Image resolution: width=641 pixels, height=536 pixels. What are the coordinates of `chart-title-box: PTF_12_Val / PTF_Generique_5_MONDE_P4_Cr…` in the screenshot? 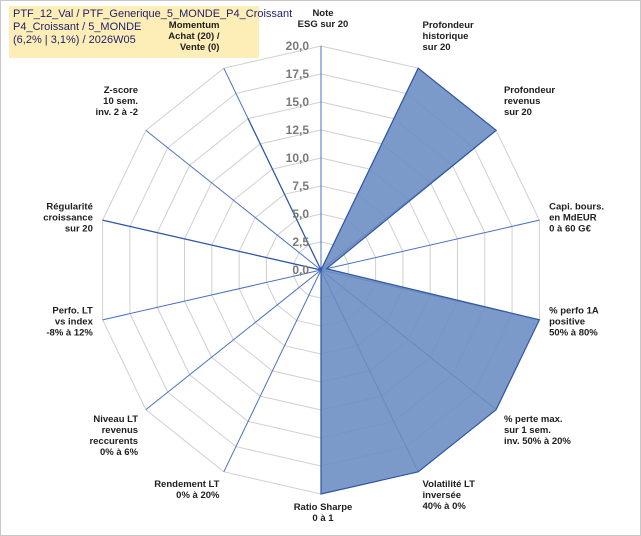 It's located at (151, 32).